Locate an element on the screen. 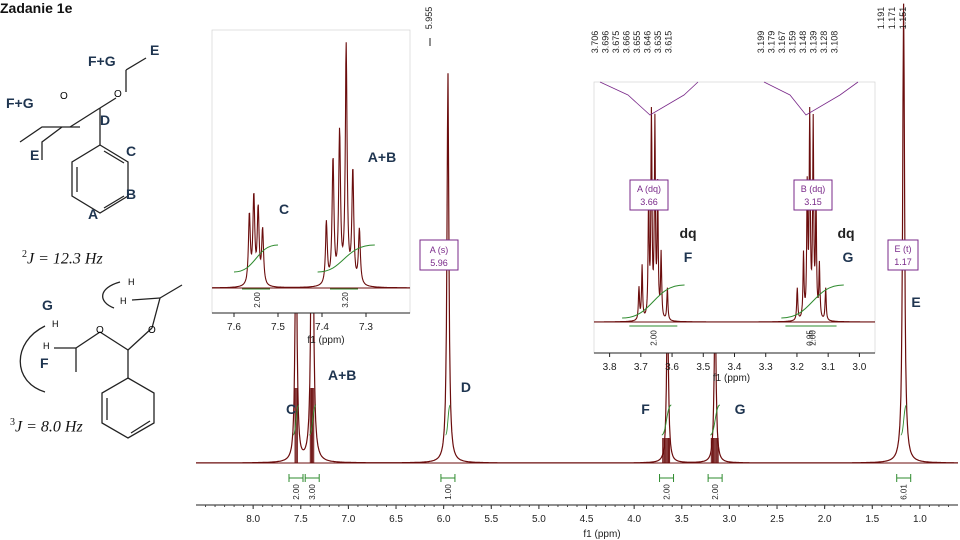 The height and width of the screenshot is (540, 960). label-e2: E is located at coordinates (35, 155).